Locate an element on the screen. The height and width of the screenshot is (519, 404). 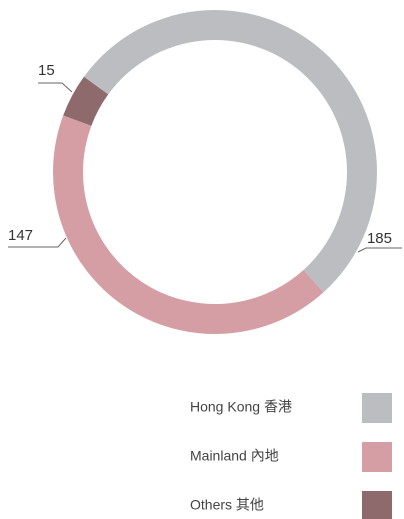
data-label: 185 is located at coordinates (379, 238).